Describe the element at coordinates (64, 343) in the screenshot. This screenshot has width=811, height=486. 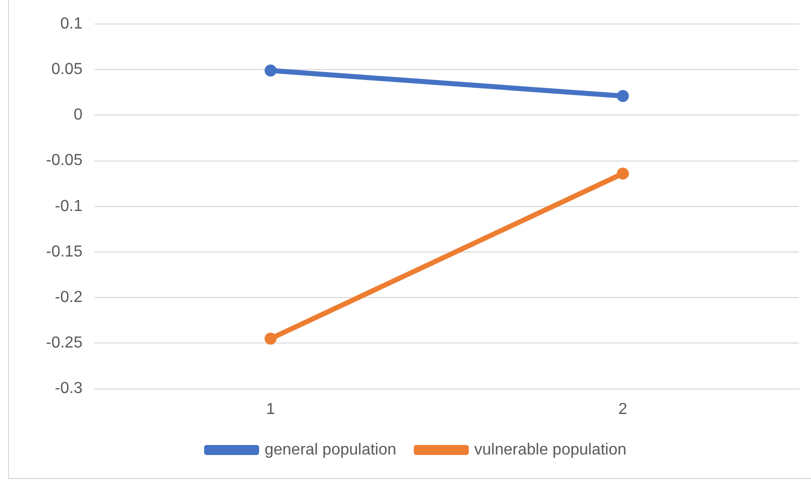
I see `y-tick-label: -0.25` at that location.